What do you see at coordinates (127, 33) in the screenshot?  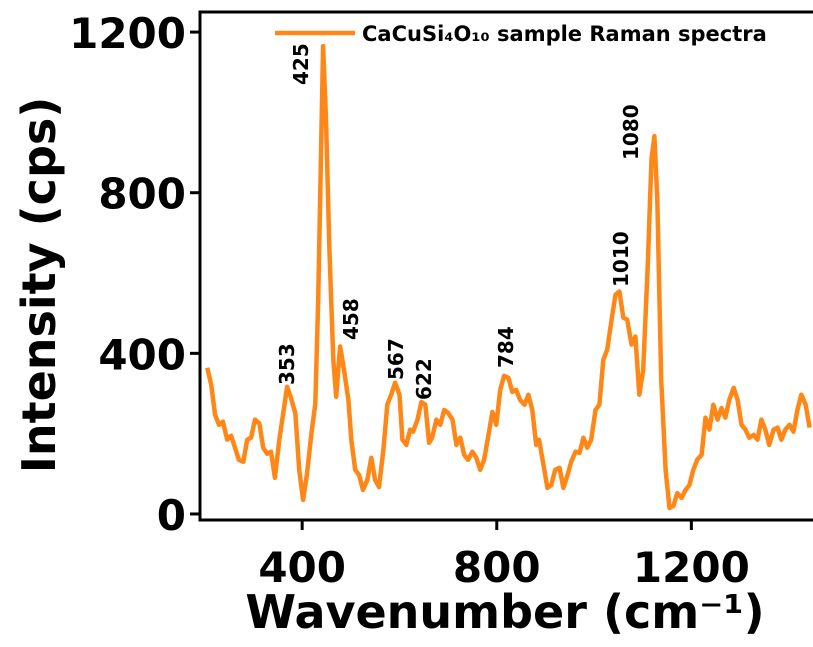 I see `y-tick-label: 1200` at bounding box center [127, 33].